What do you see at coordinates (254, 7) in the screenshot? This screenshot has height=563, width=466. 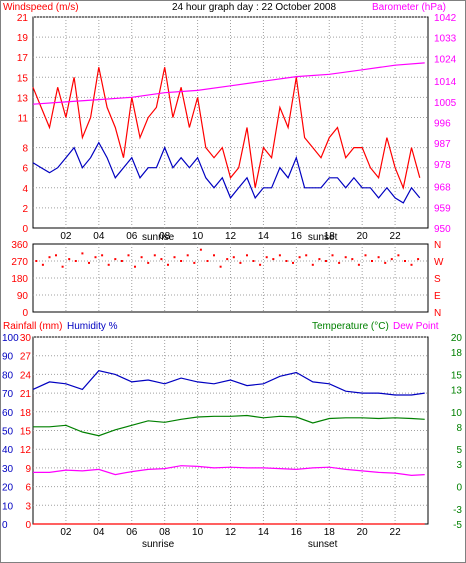 I see `chart-title: 24 hour graph day : 22 October 2008` at bounding box center [254, 7].